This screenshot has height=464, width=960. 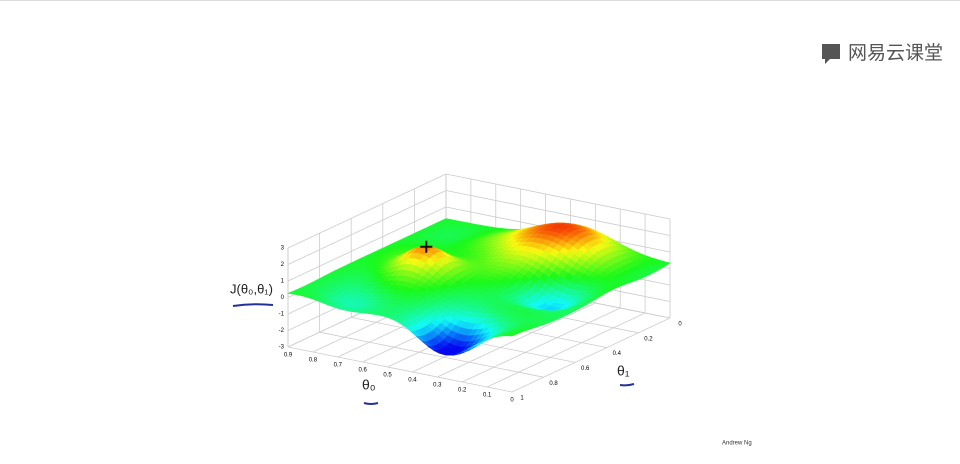 I want to click on x-tick-label: 0.2, so click(x=462, y=391).